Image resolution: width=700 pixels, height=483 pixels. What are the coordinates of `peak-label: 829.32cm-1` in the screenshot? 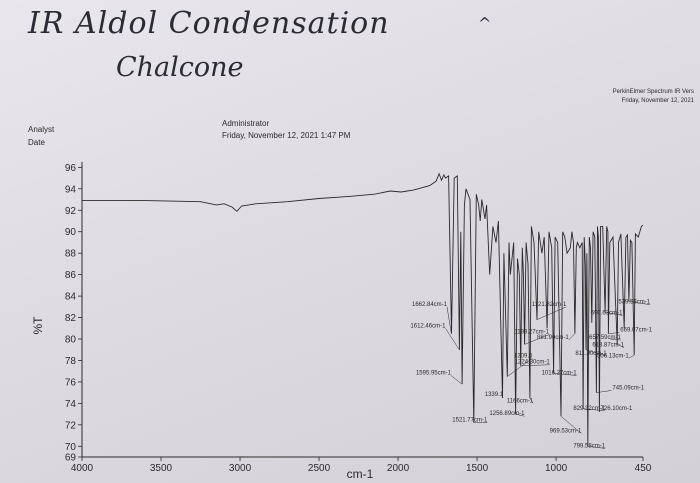 It's located at (589, 409).